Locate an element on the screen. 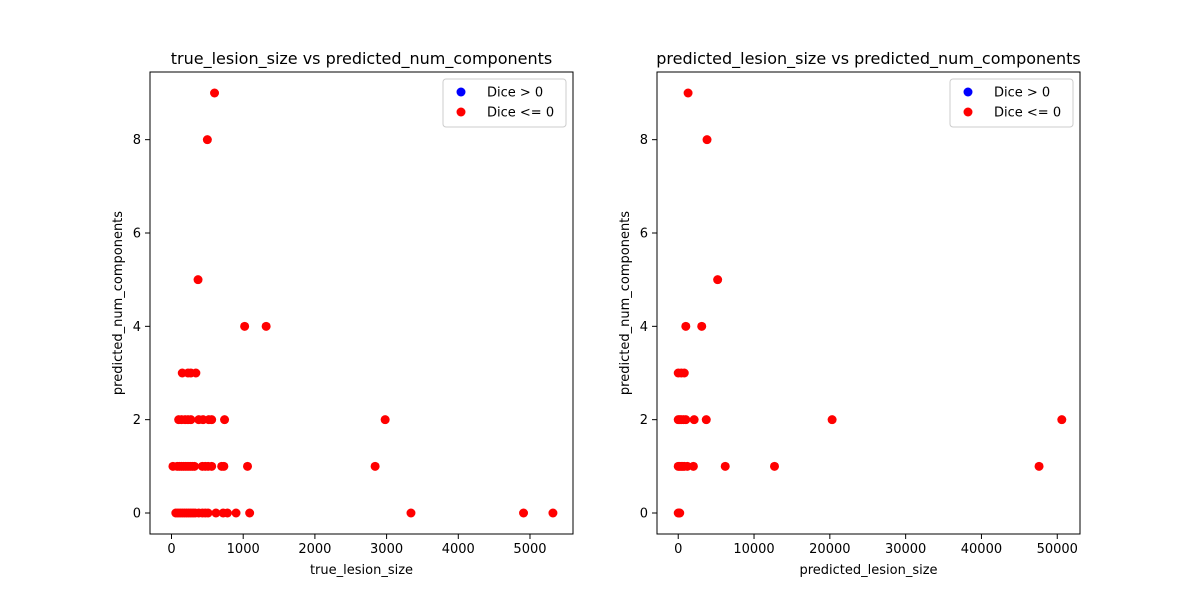 The image size is (1200, 600). x-tick-label: 50000 is located at coordinates (1057, 549).